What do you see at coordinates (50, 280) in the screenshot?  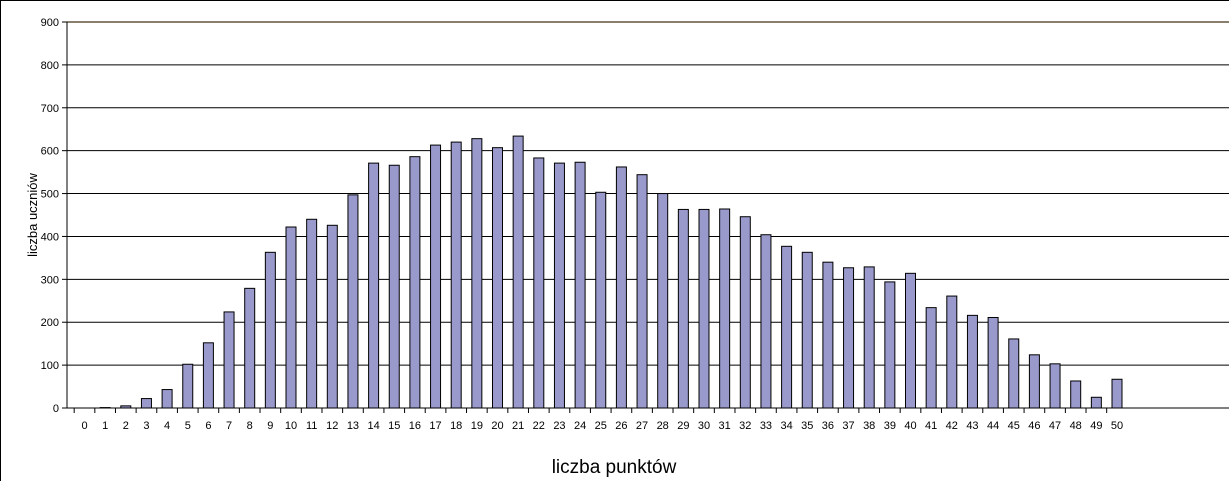 I see `y-tick-label: 300` at bounding box center [50, 280].